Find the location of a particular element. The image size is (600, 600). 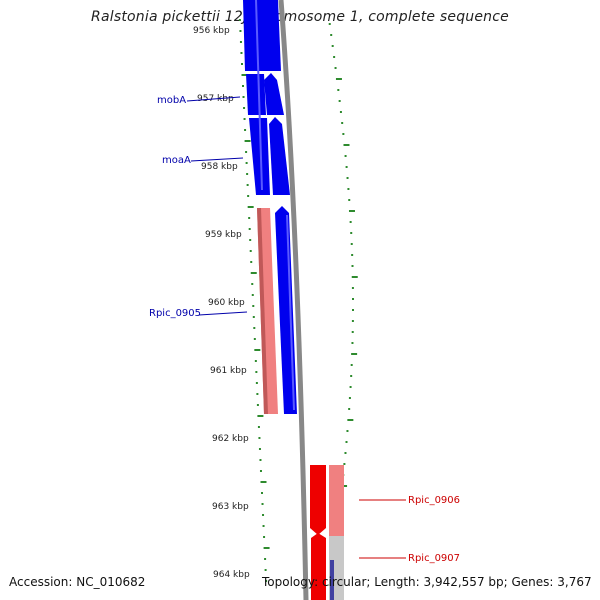

kbp-label-958: 958 kbp is located at coordinates (219, 167).